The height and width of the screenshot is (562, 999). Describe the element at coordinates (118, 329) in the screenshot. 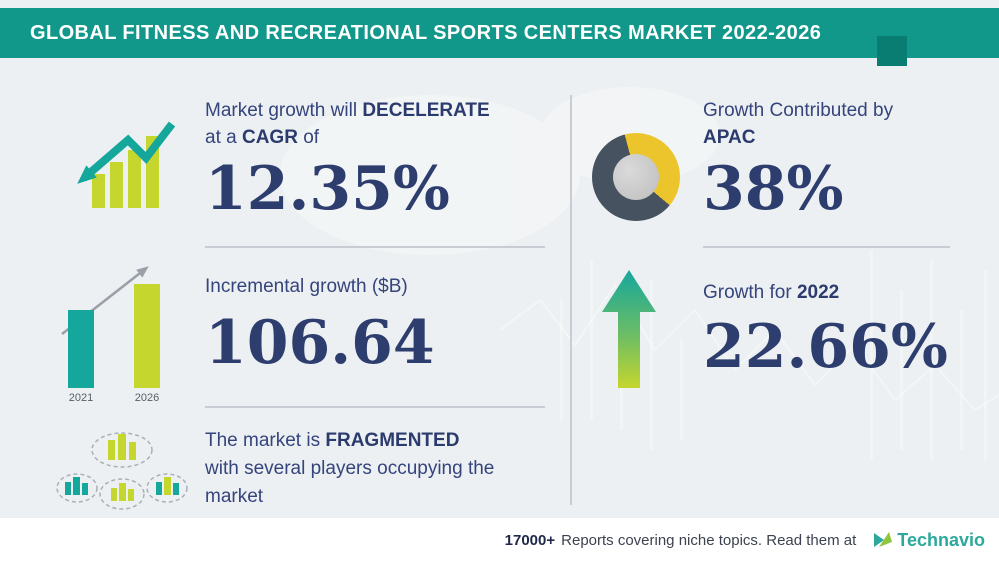

I see `bar-chart-icon` at that location.